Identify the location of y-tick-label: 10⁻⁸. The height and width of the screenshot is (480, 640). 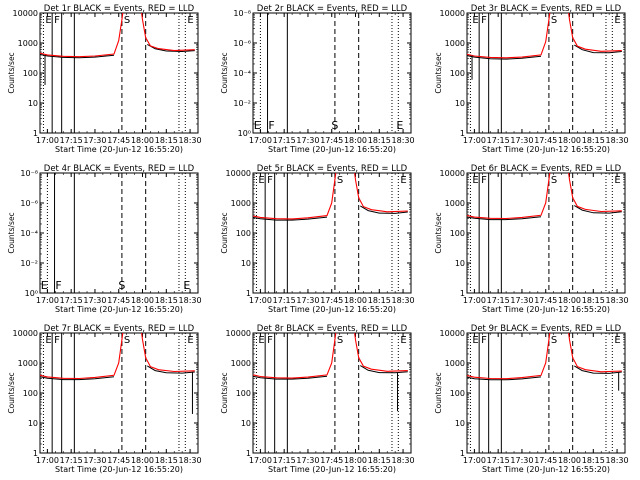
(29, 173).